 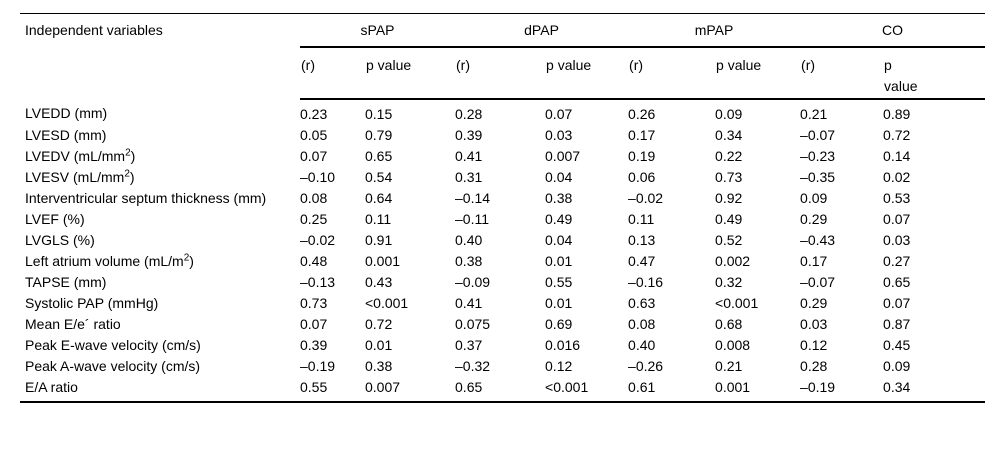 What do you see at coordinates (318, 176) in the screenshot?
I see `cell-value: –0.10` at bounding box center [318, 176].